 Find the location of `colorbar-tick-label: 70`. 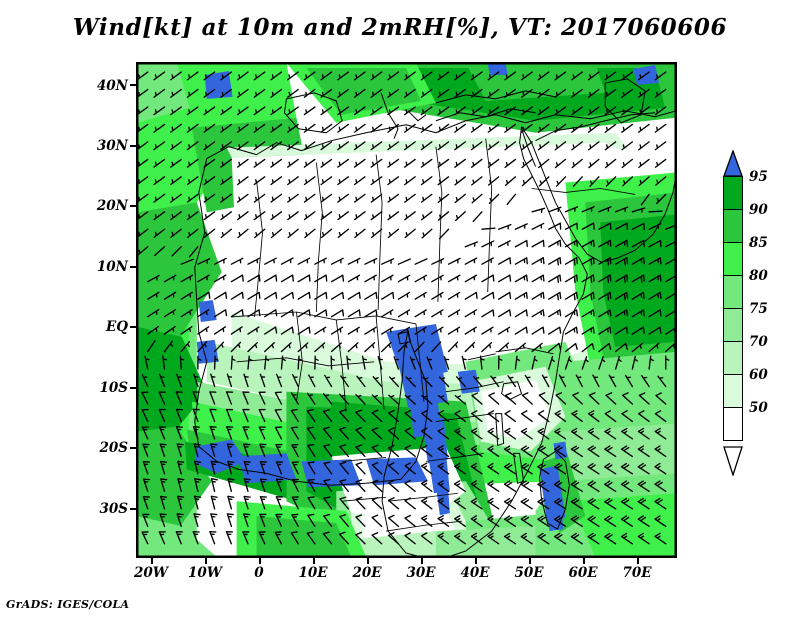

colorbar-tick-label: 70 is located at coordinates (758, 342).